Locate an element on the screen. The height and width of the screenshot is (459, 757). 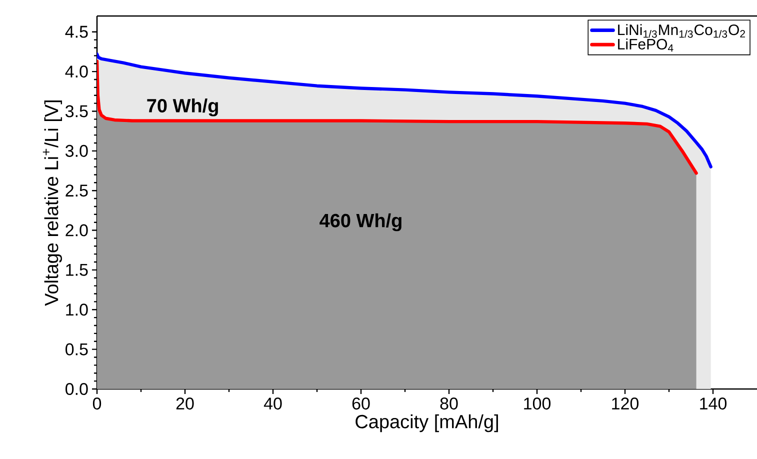
y-tick-label: 3.0 is located at coordinates (76, 150).